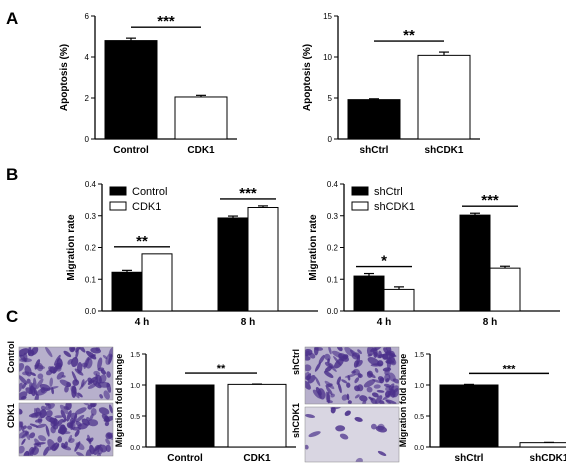 This screenshot has height=476, width=566. I want to click on micrograph-control-image, so click(66, 373).